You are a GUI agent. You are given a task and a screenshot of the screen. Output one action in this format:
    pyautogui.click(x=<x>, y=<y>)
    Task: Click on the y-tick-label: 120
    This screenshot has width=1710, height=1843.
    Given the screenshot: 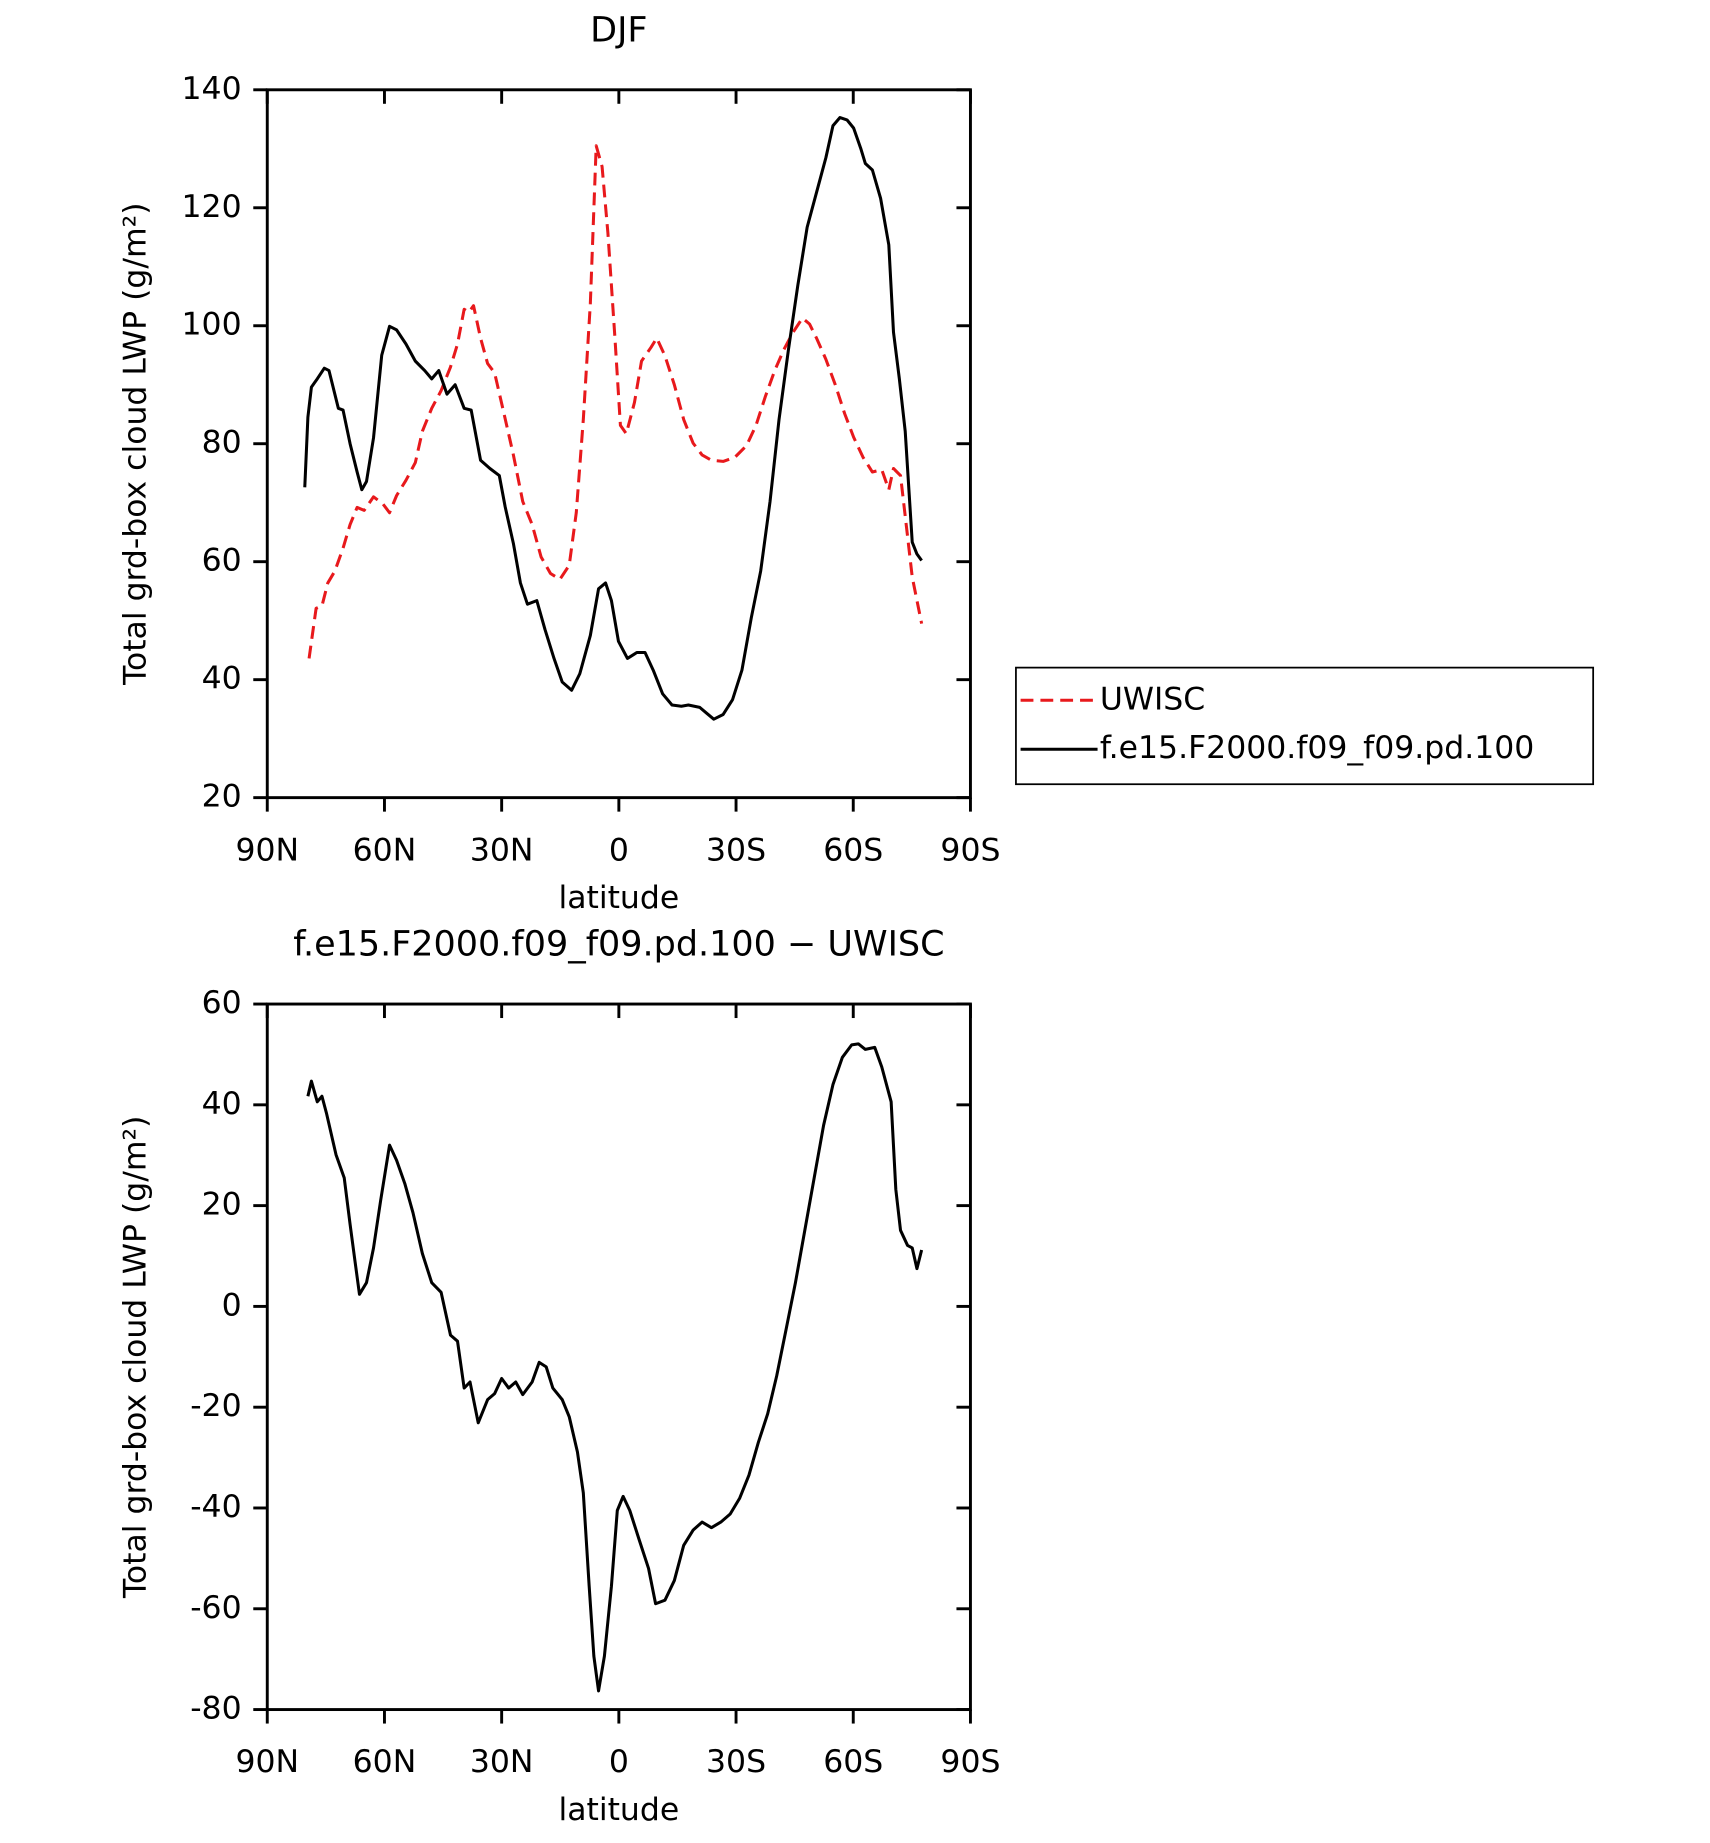 What is the action you would take?
    pyautogui.click(x=212, y=207)
    